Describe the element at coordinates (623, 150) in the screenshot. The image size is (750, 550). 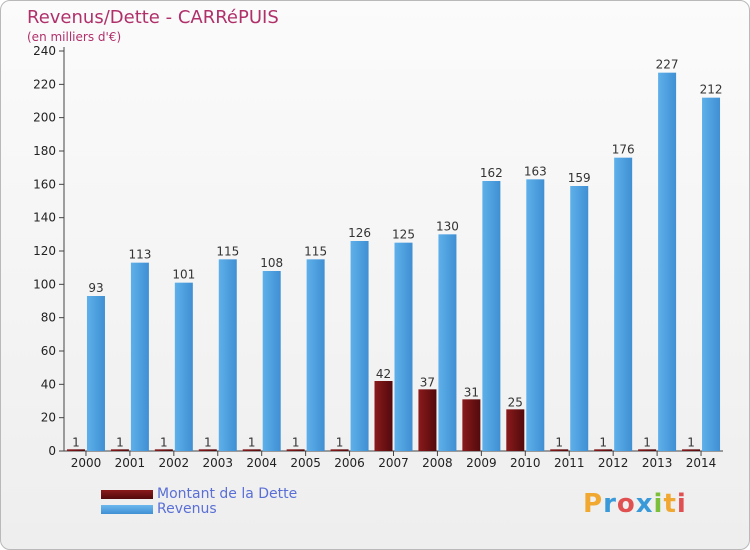
I see `data-label-revenus: 176` at that location.